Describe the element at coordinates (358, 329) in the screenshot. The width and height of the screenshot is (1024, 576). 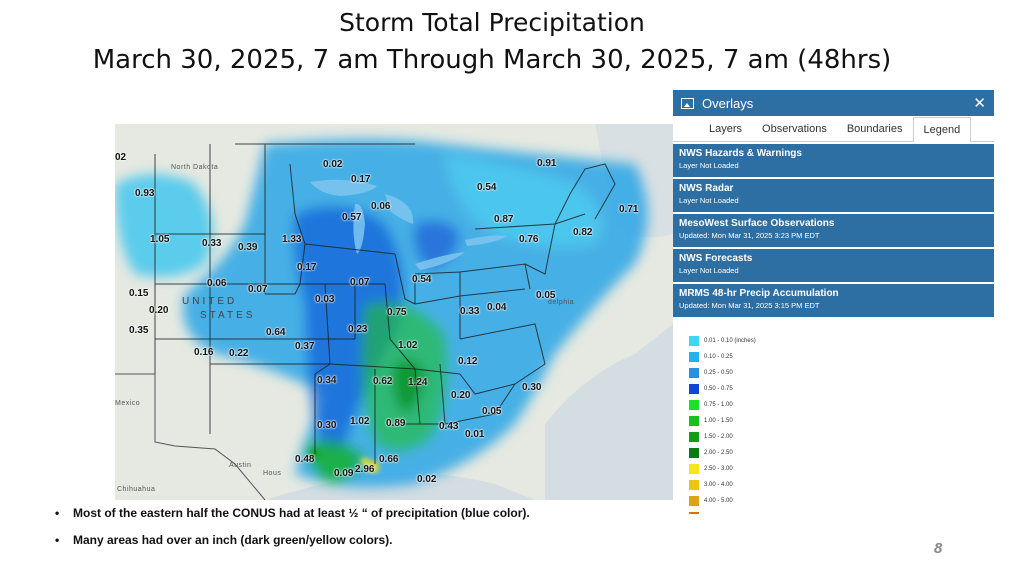
I see `obs-value: 0.23` at that location.